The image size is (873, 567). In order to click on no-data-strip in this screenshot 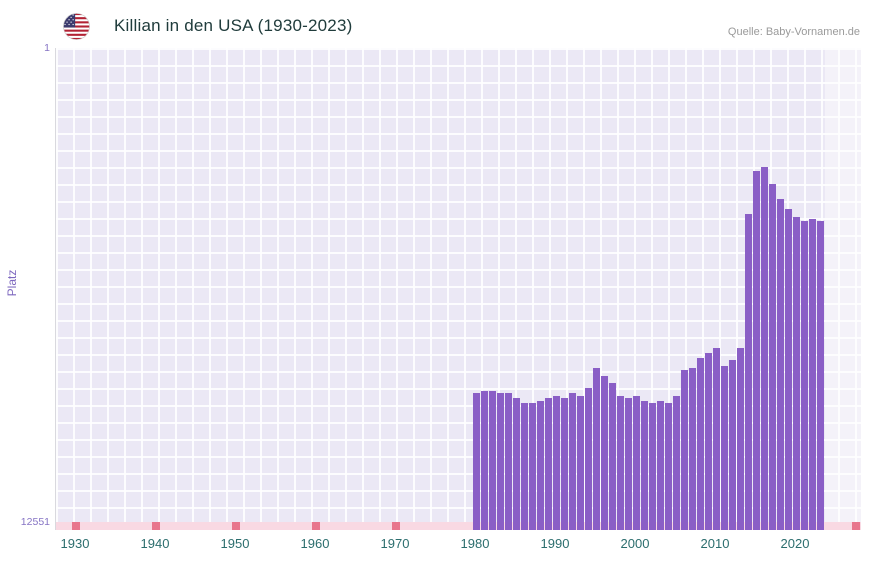, I will do `click(458, 526)`.